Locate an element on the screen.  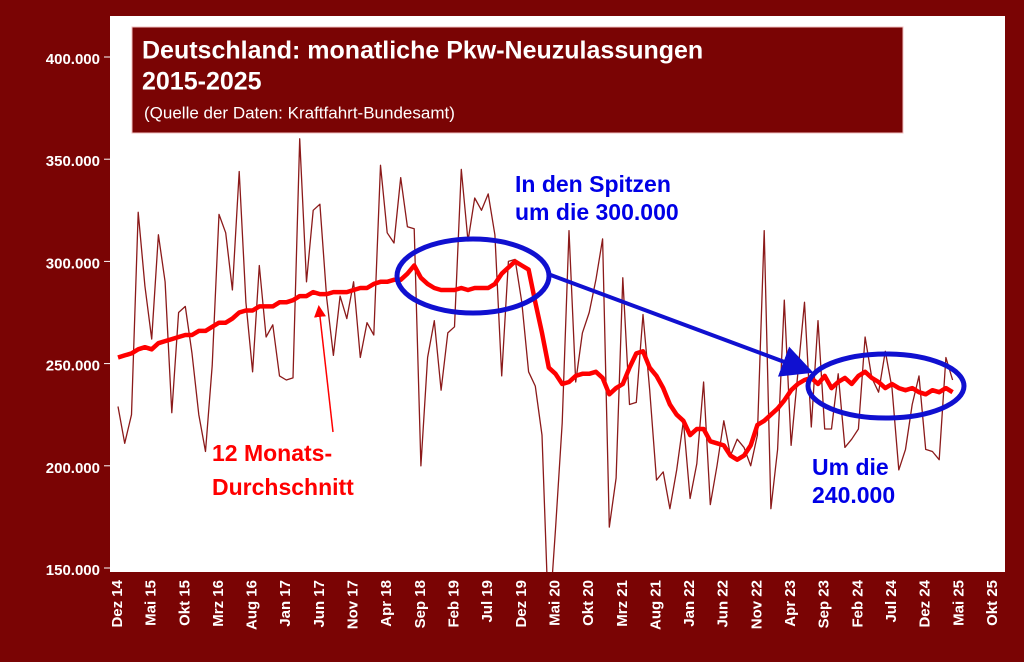
x-tick-label: Aug 21 is located at coordinates (655, 605).